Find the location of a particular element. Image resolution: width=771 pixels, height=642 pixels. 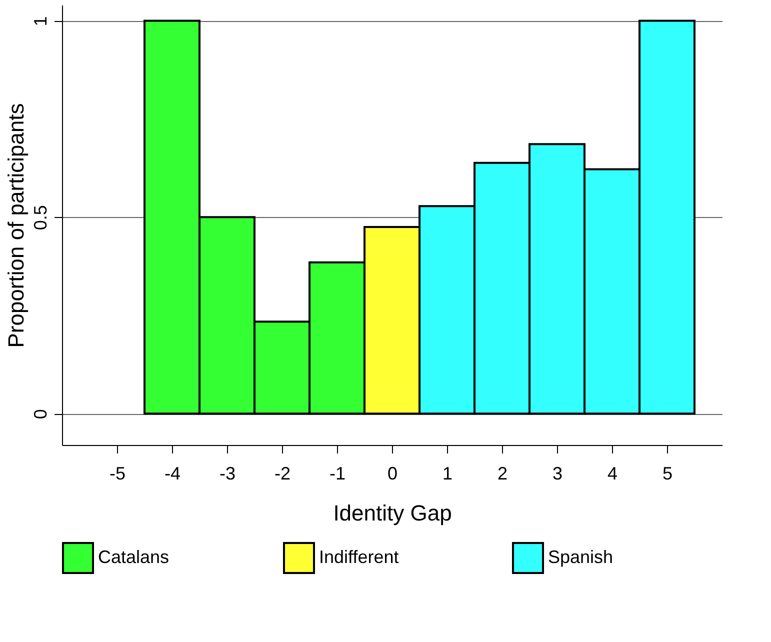

y-tick-label: 1 is located at coordinates (40, 21).